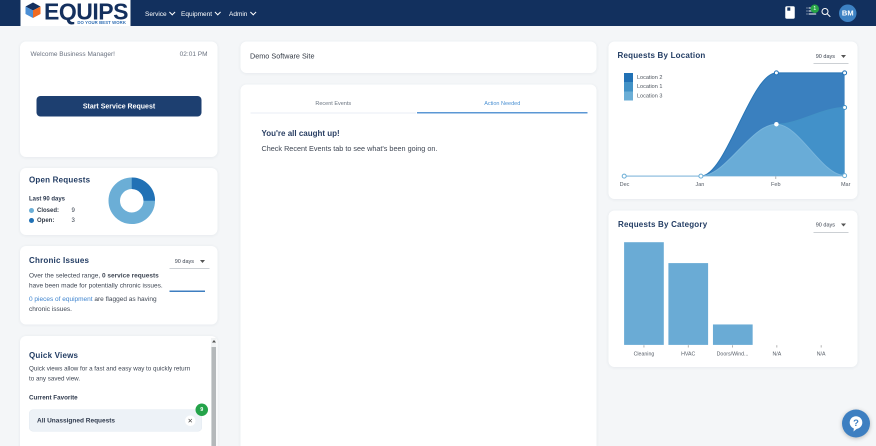  What do you see at coordinates (625, 185) in the screenshot?
I see `svg-text: Dec` at bounding box center [625, 185].